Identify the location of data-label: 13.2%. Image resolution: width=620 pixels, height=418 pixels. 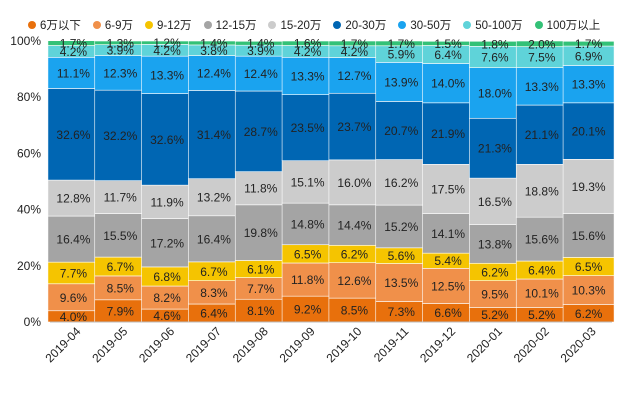
(214, 198).